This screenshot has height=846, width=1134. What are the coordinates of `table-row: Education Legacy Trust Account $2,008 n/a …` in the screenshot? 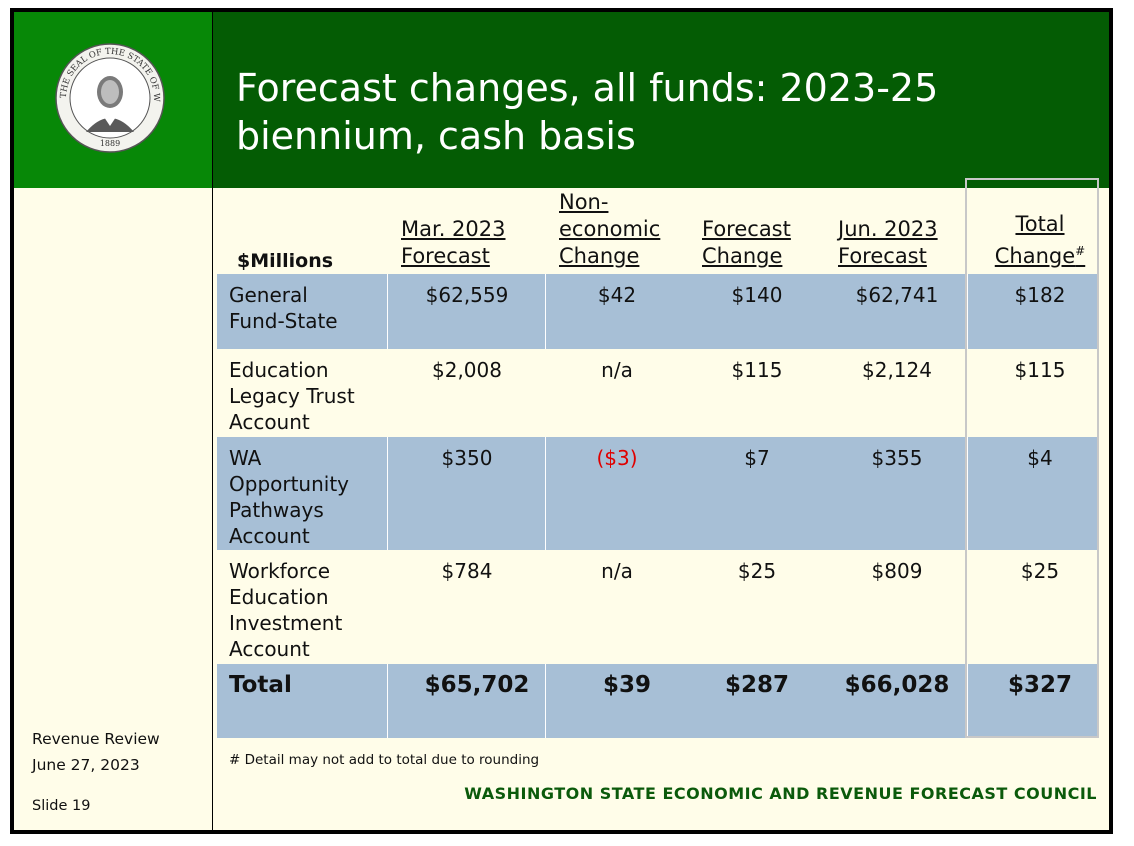 It's located at (658, 393).